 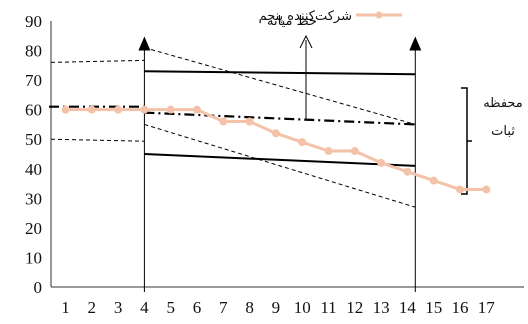 I want to click on x-tick-label: 6, so click(x=197, y=307).